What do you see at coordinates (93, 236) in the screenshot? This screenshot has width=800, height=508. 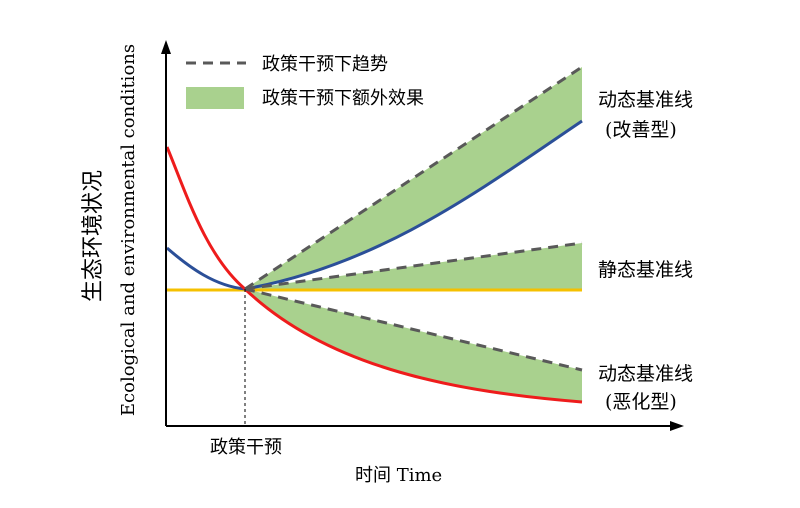 I see `y-axis-label-cn: 生态环境状况` at bounding box center [93, 236].